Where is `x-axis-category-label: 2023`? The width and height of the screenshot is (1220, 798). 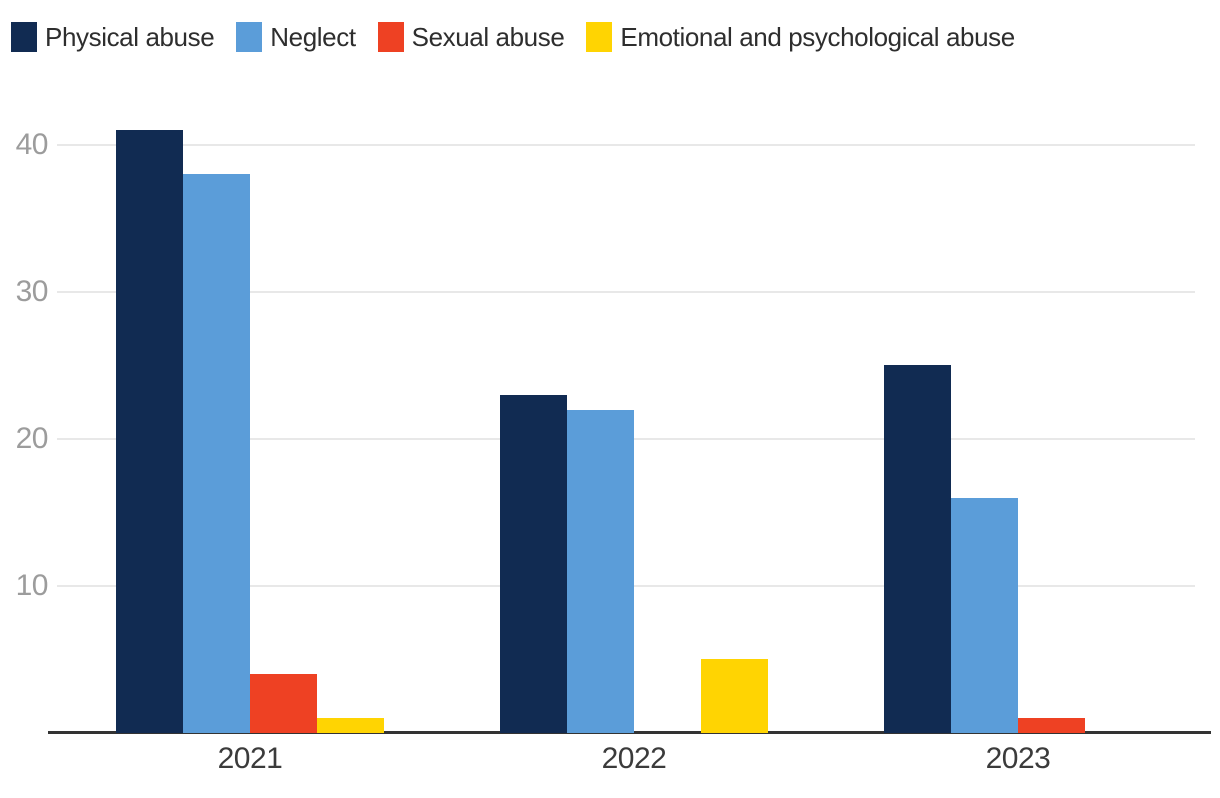
x-axis-category-label: 2023 is located at coordinates (1018, 758).